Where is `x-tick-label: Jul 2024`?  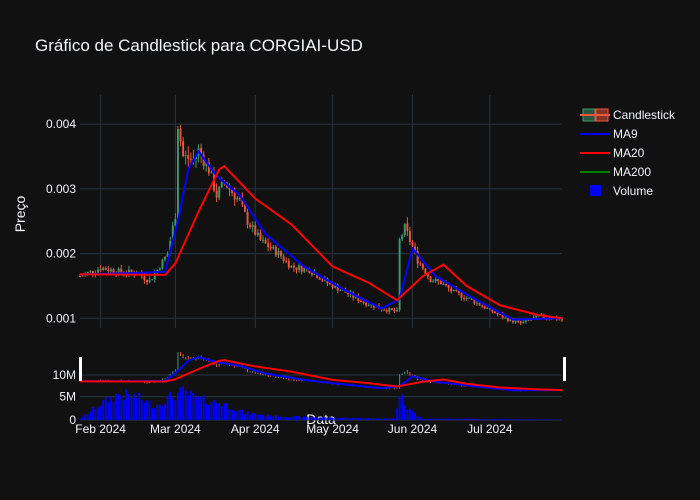 x-tick-label: Jul 2024 is located at coordinates (490, 429).